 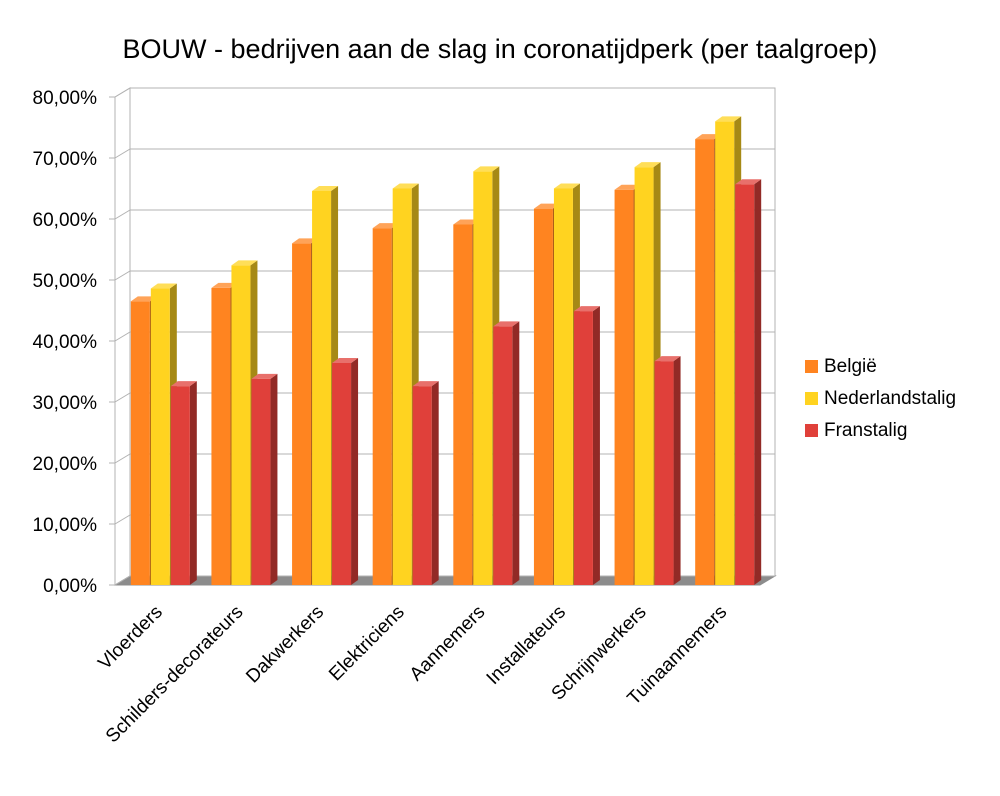 What do you see at coordinates (367, 644) in the screenshot?
I see `x-category-label: Elektriciens` at bounding box center [367, 644].